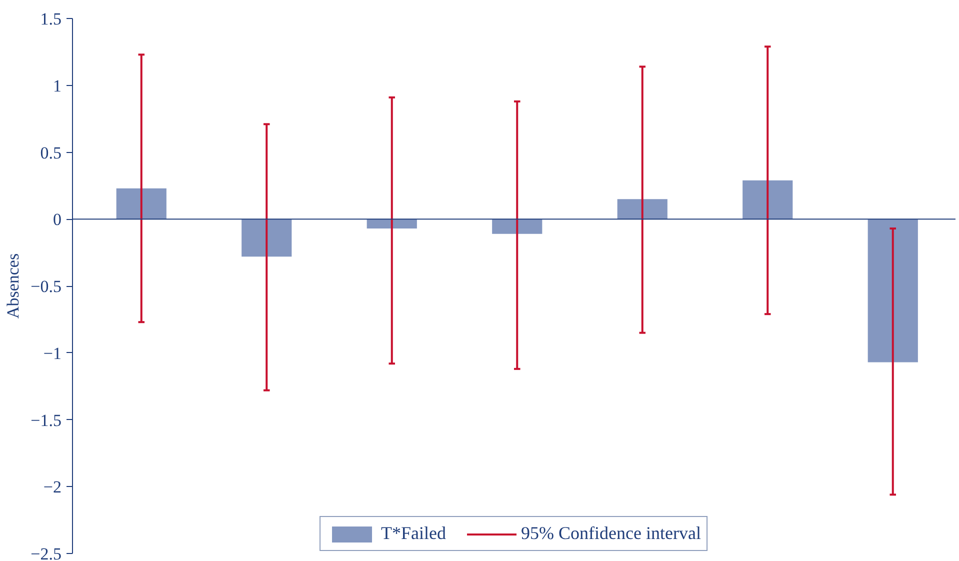 The image size is (959, 561). Describe the element at coordinates (46, 552) in the screenshot. I see `y-tick-label: −2.5` at that location.